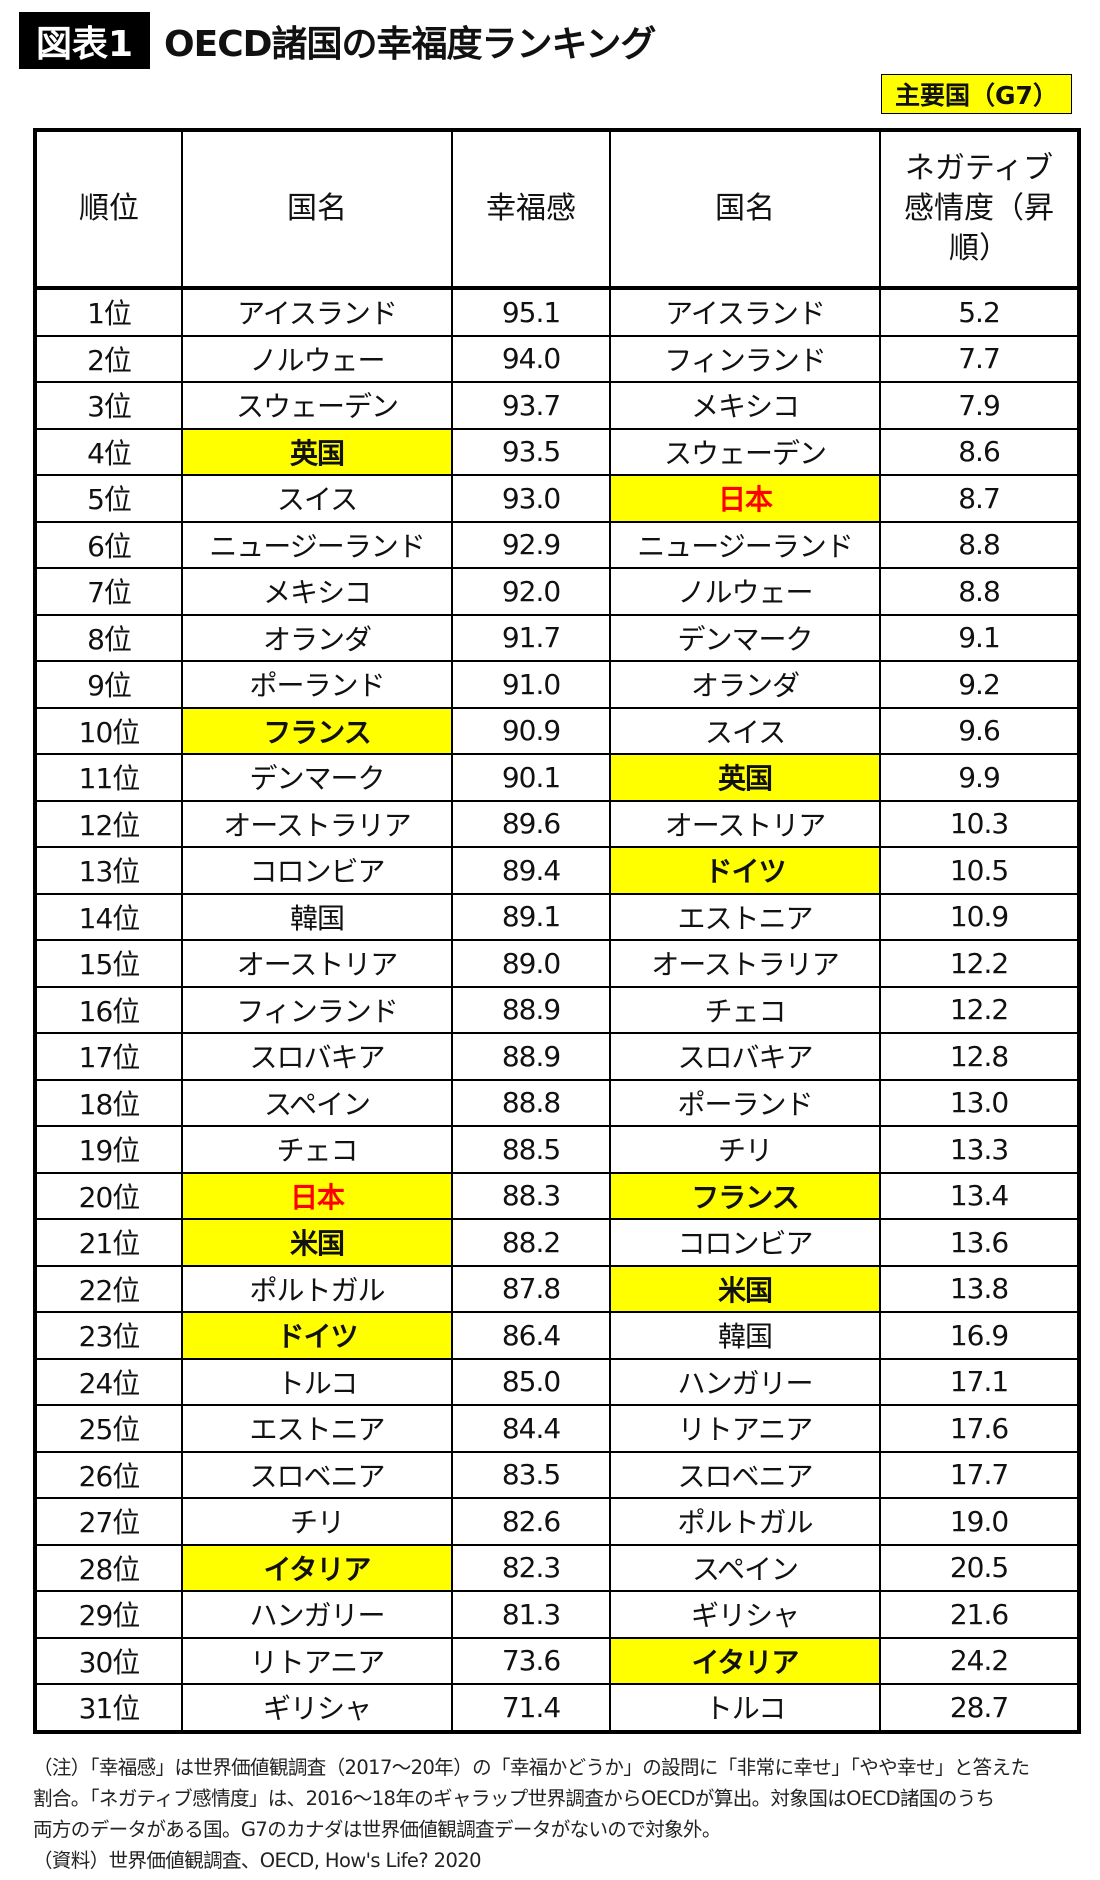 Image resolution: width=1100 pixels, height=1880 pixels. I want to click on table-row: 31位 ギリシャ 71.4 トルコ 28.7, so click(557, 1708).